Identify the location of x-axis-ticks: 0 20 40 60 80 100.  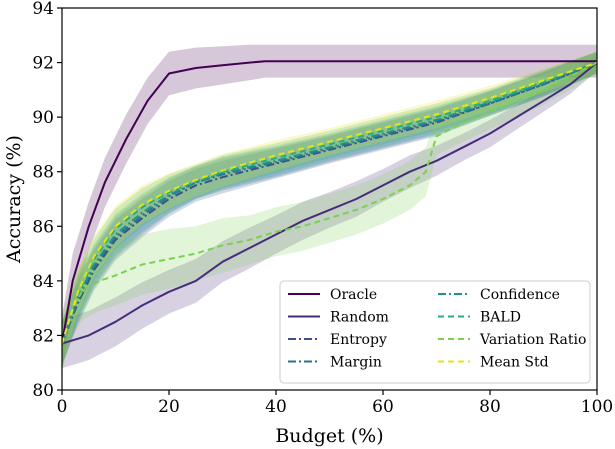
(335, 403).